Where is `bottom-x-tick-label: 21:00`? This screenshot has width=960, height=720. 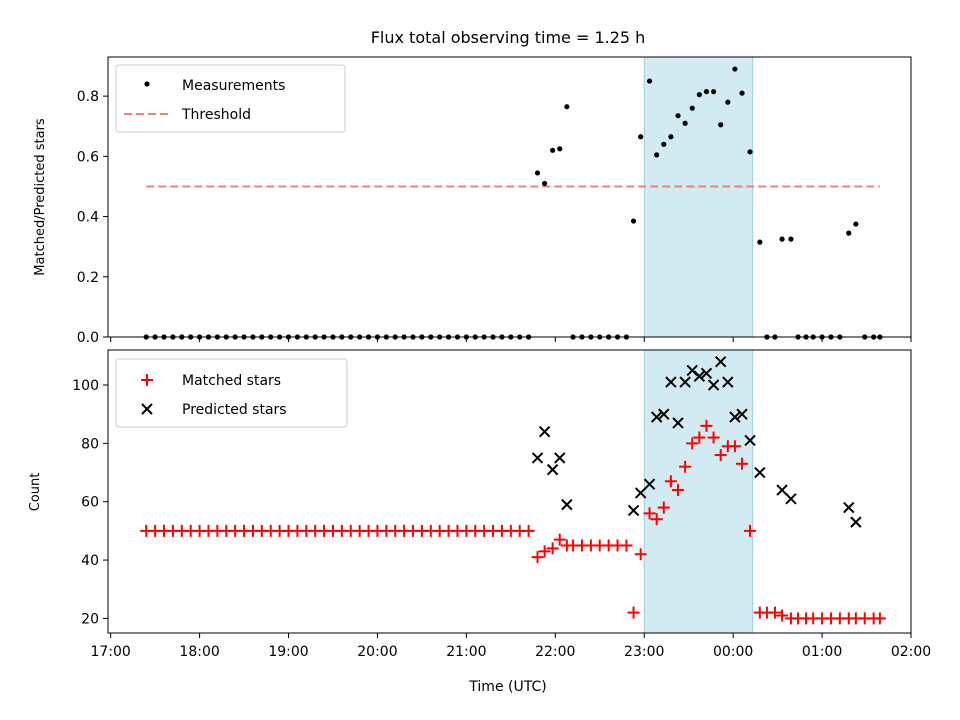
bottom-x-tick-label: 21:00 is located at coordinates (466, 652).